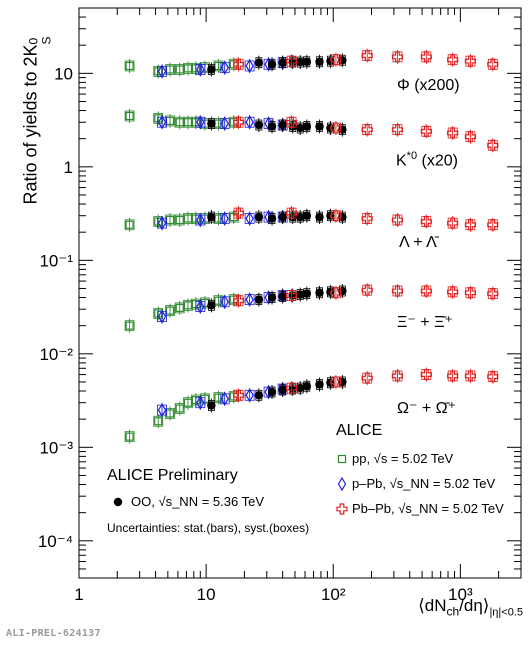 The image size is (531, 650). What do you see at coordinates (437, 161) in the screenshot?
I see `species-label-kstar-tail: (x20)` at bounding box center [437, 161].